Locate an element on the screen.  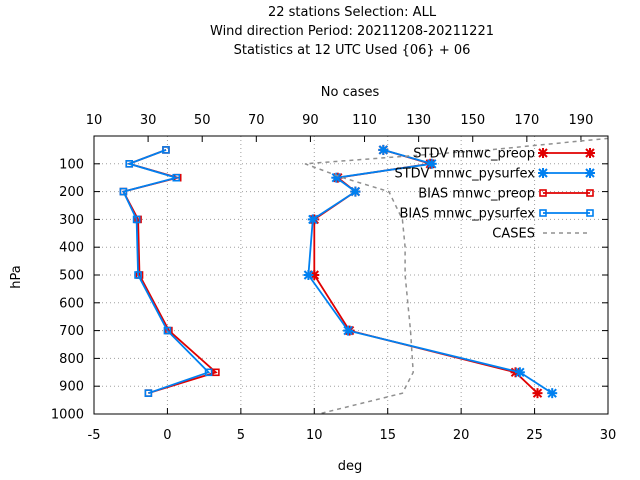
legend-entry: BIAS mnwc_preop is located at coordinates (506, 194).